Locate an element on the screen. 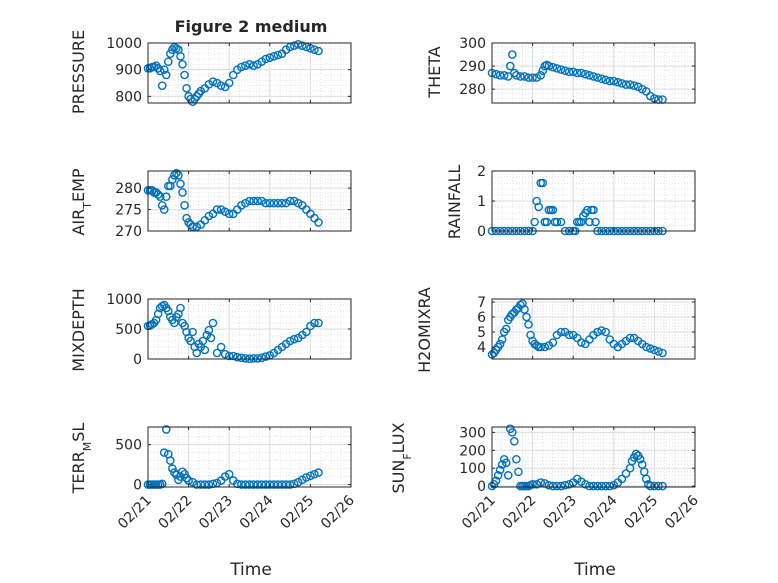 The height and width of the screenshot is (583, 778). subplot-mixdepth: 0 500 1000 is located at coordinates (229, 330).